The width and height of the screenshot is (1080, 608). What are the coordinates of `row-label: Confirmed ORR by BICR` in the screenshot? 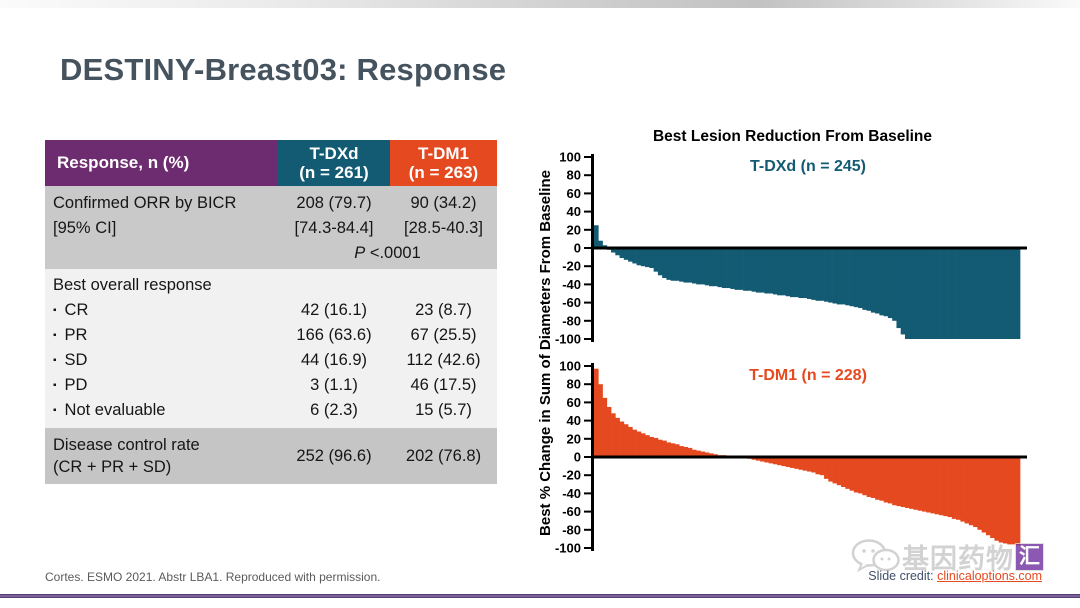 It's located at (145, 203).